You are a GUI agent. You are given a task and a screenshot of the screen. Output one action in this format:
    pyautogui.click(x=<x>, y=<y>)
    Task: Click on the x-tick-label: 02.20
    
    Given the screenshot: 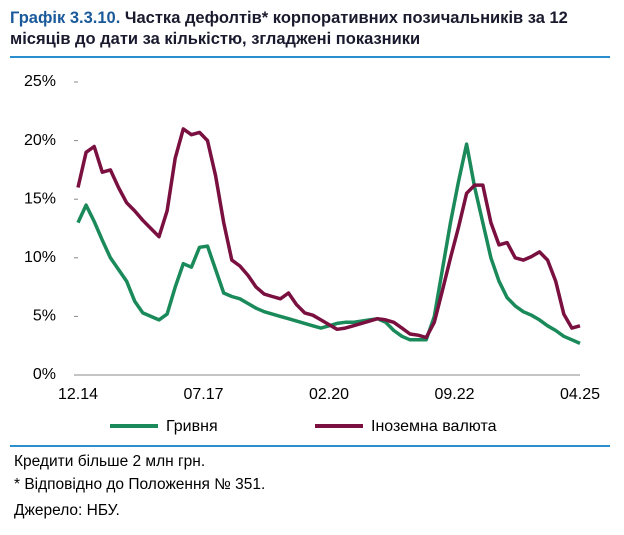 What is the action you would take?
    pyautogui.click(x=329, y=394)
    